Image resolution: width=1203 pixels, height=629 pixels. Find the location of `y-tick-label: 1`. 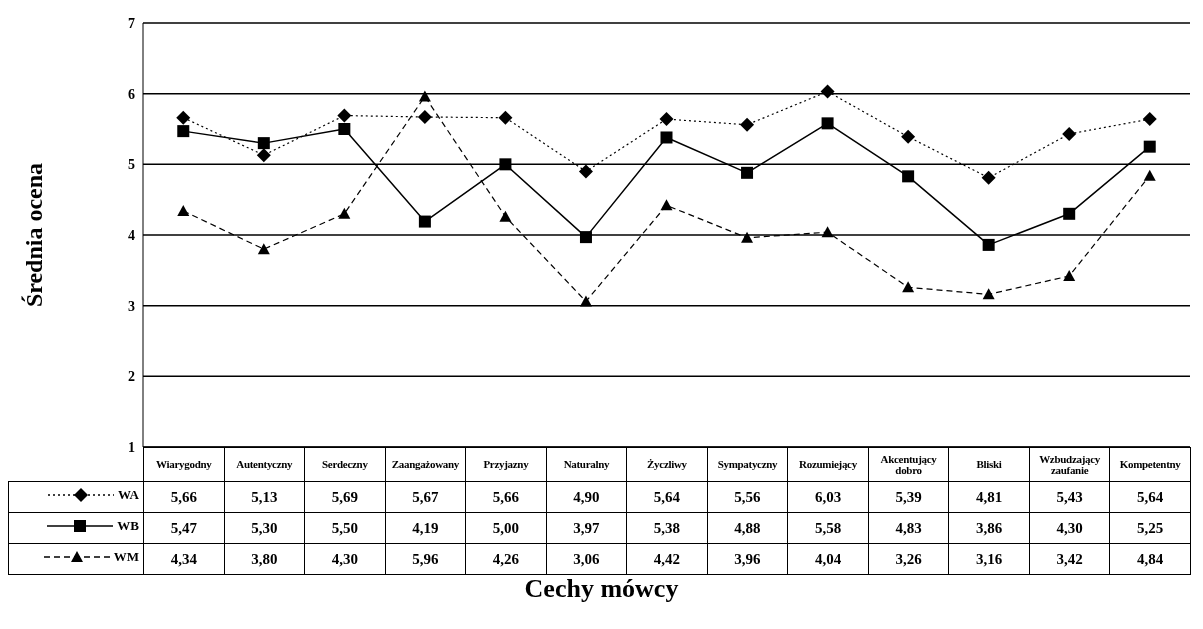

y-tick-label: 1 is located at coordinates (131, 447).